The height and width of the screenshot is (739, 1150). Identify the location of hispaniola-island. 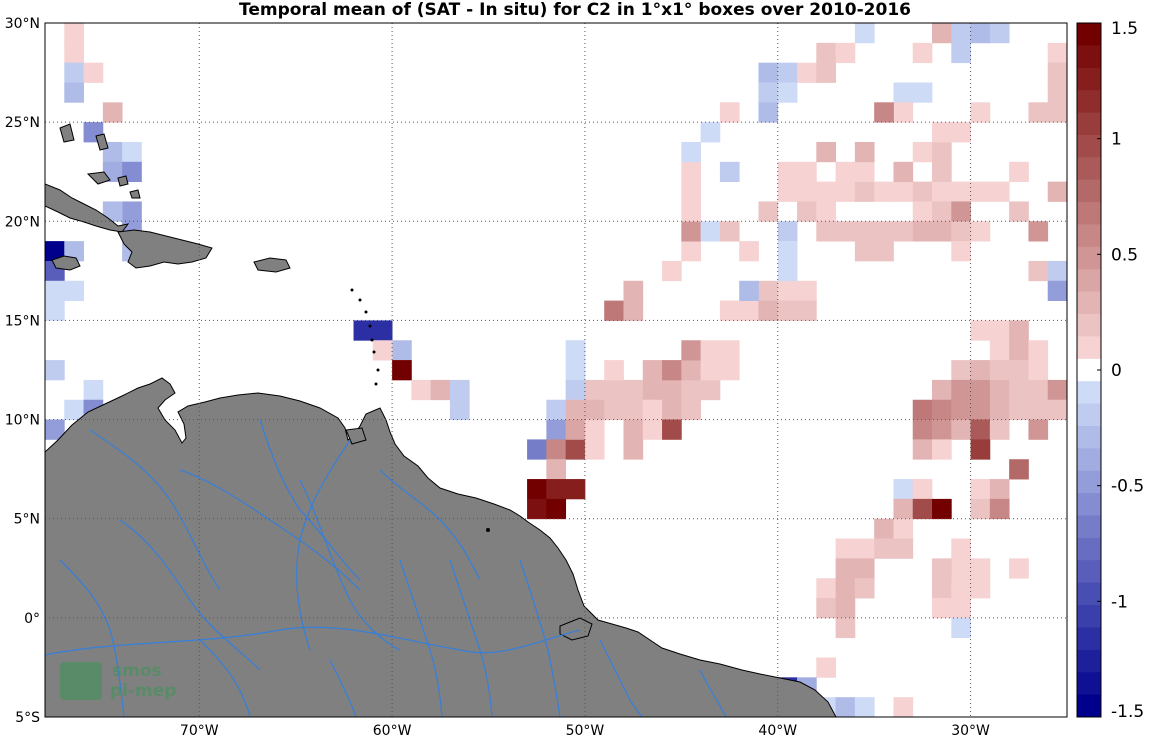
(165, 249).